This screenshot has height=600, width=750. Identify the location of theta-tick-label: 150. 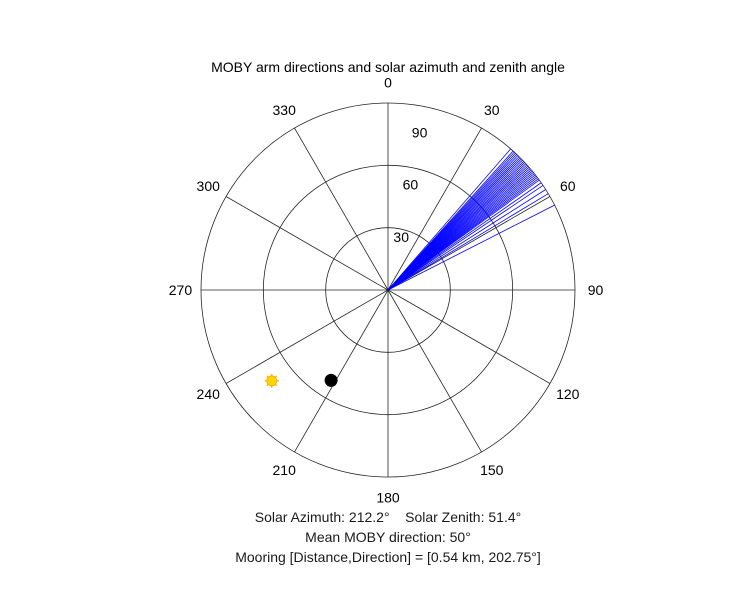
(492, 470).